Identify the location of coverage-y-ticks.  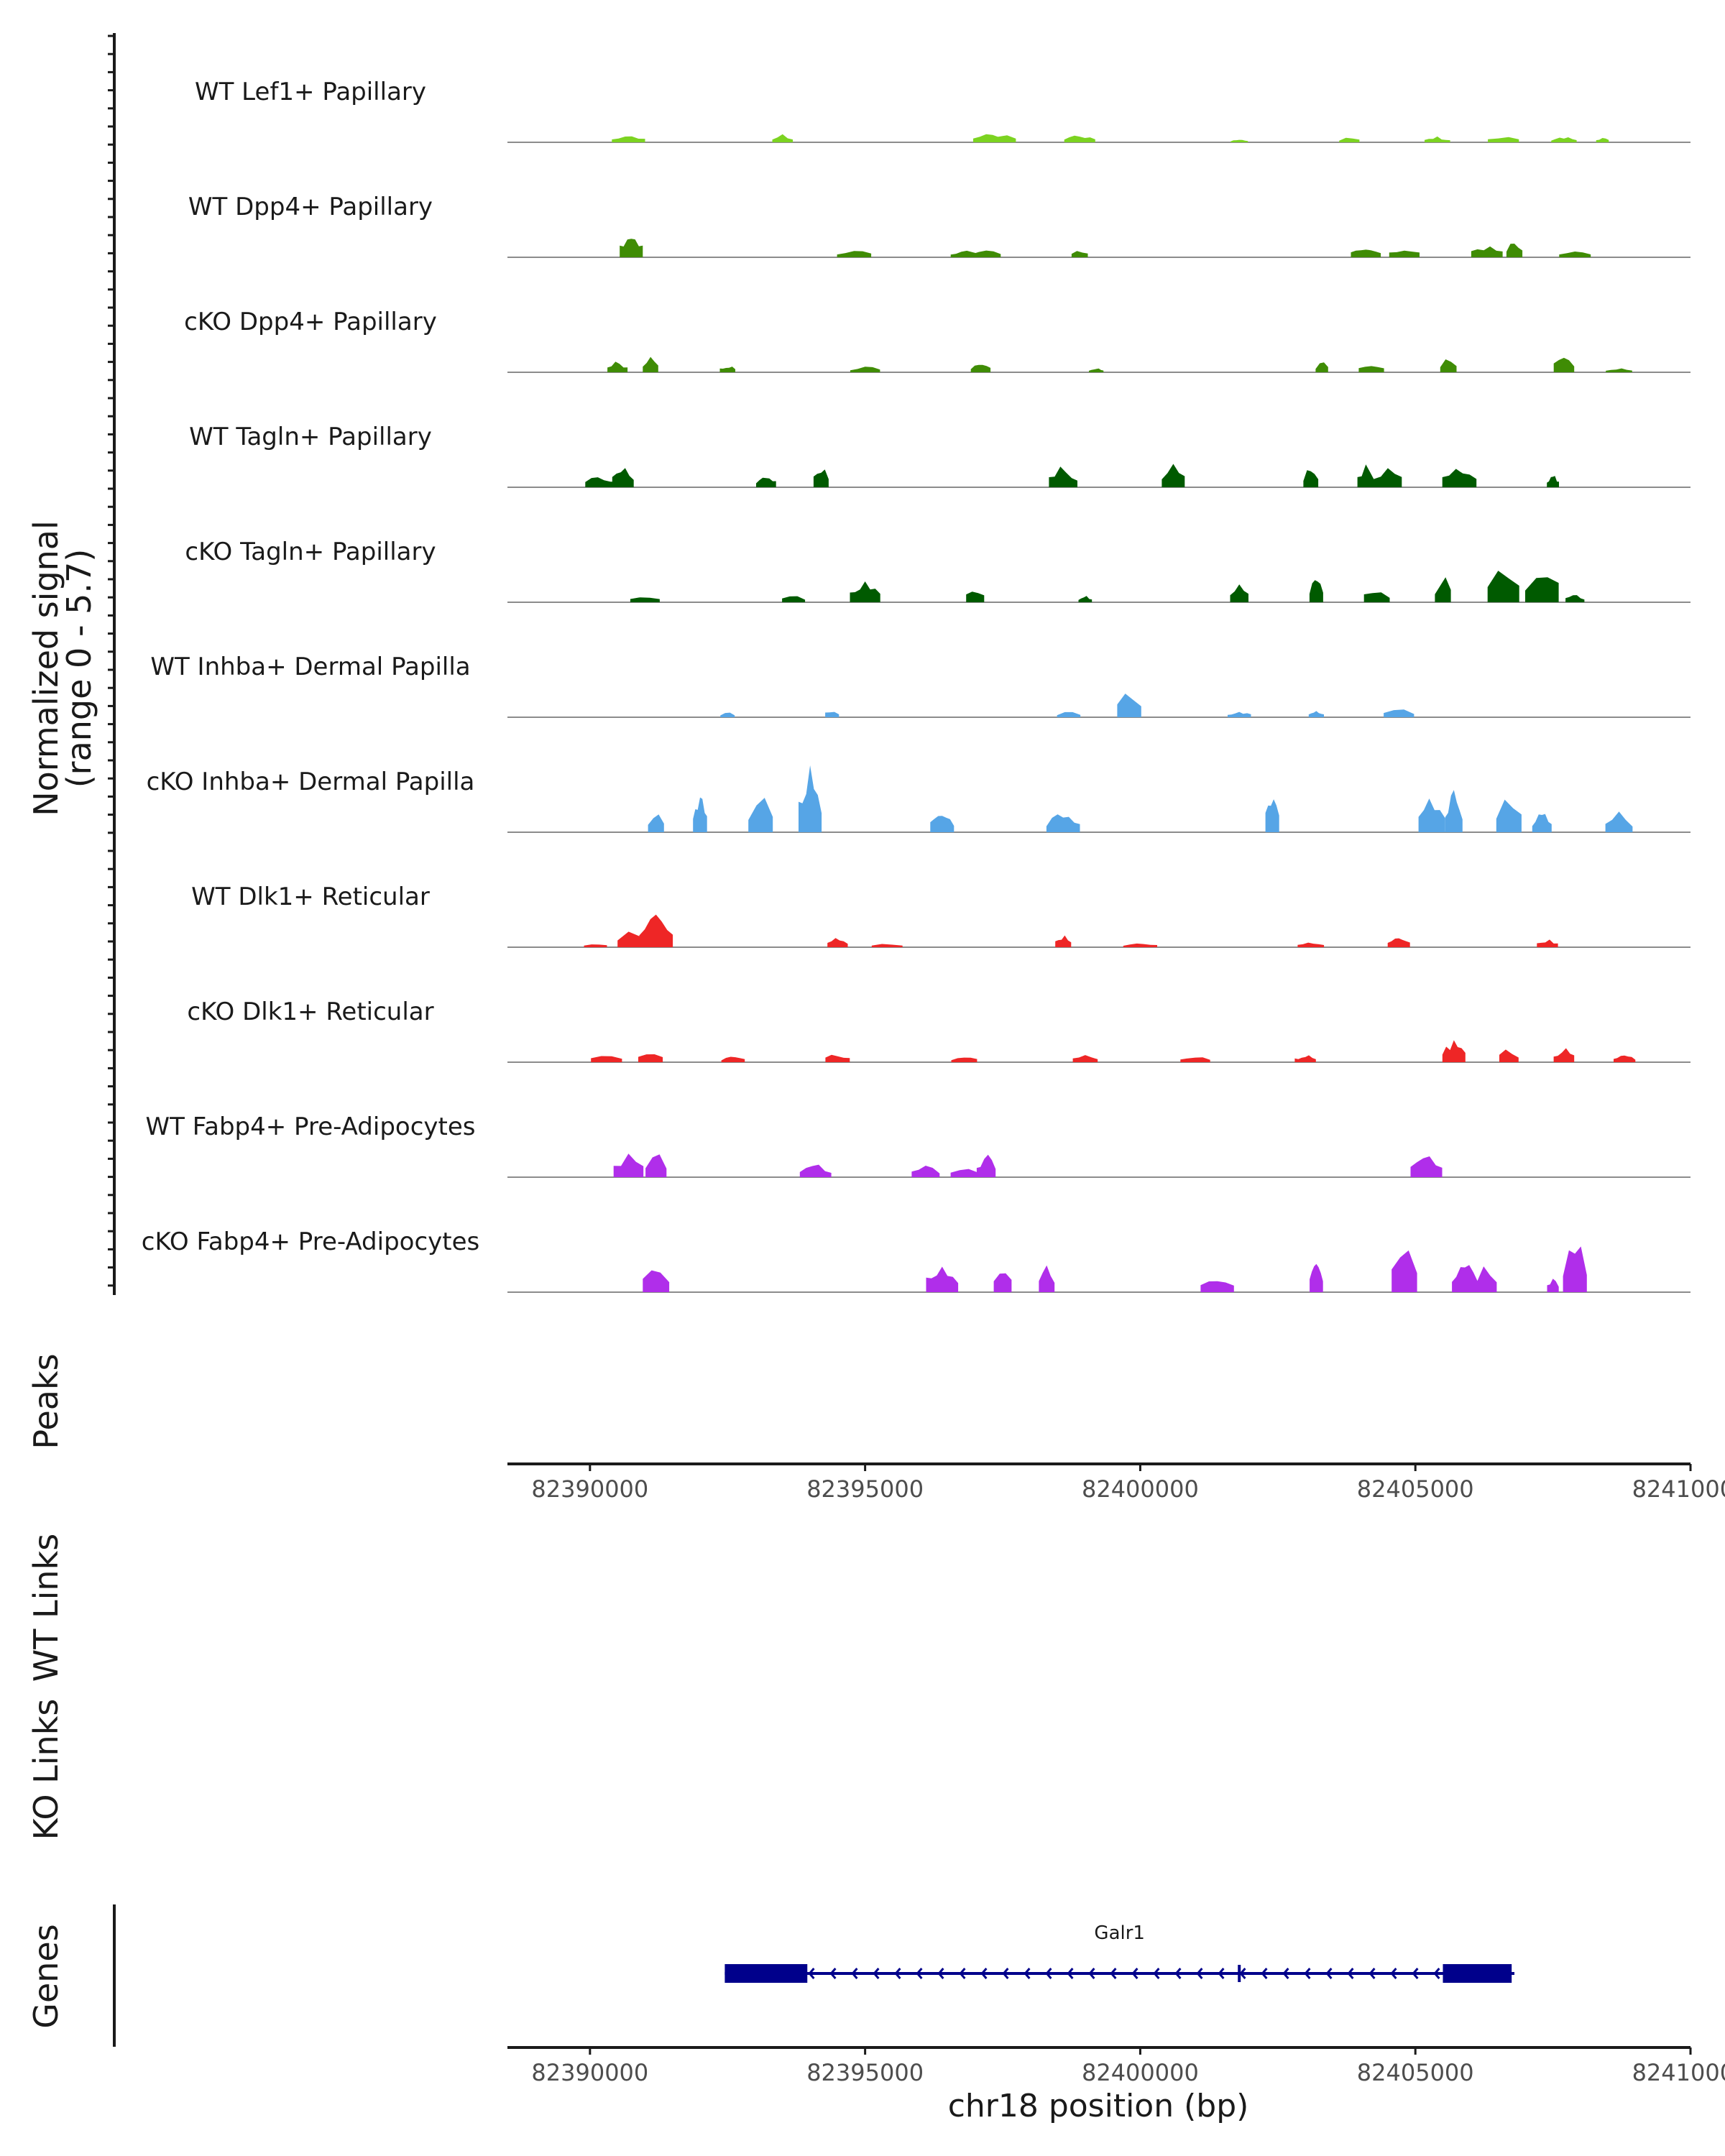
(111, 660).